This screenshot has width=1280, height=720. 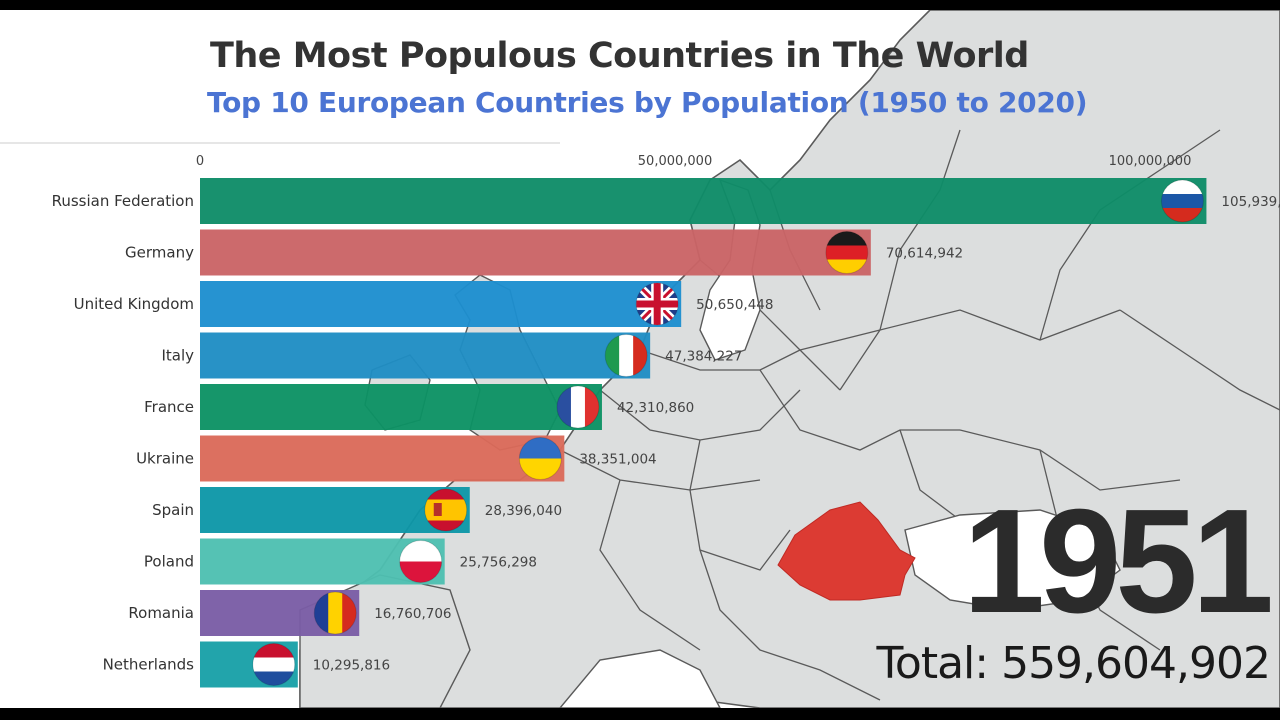 I want to click on germany-flag-icon, so click(x=846, y=252).